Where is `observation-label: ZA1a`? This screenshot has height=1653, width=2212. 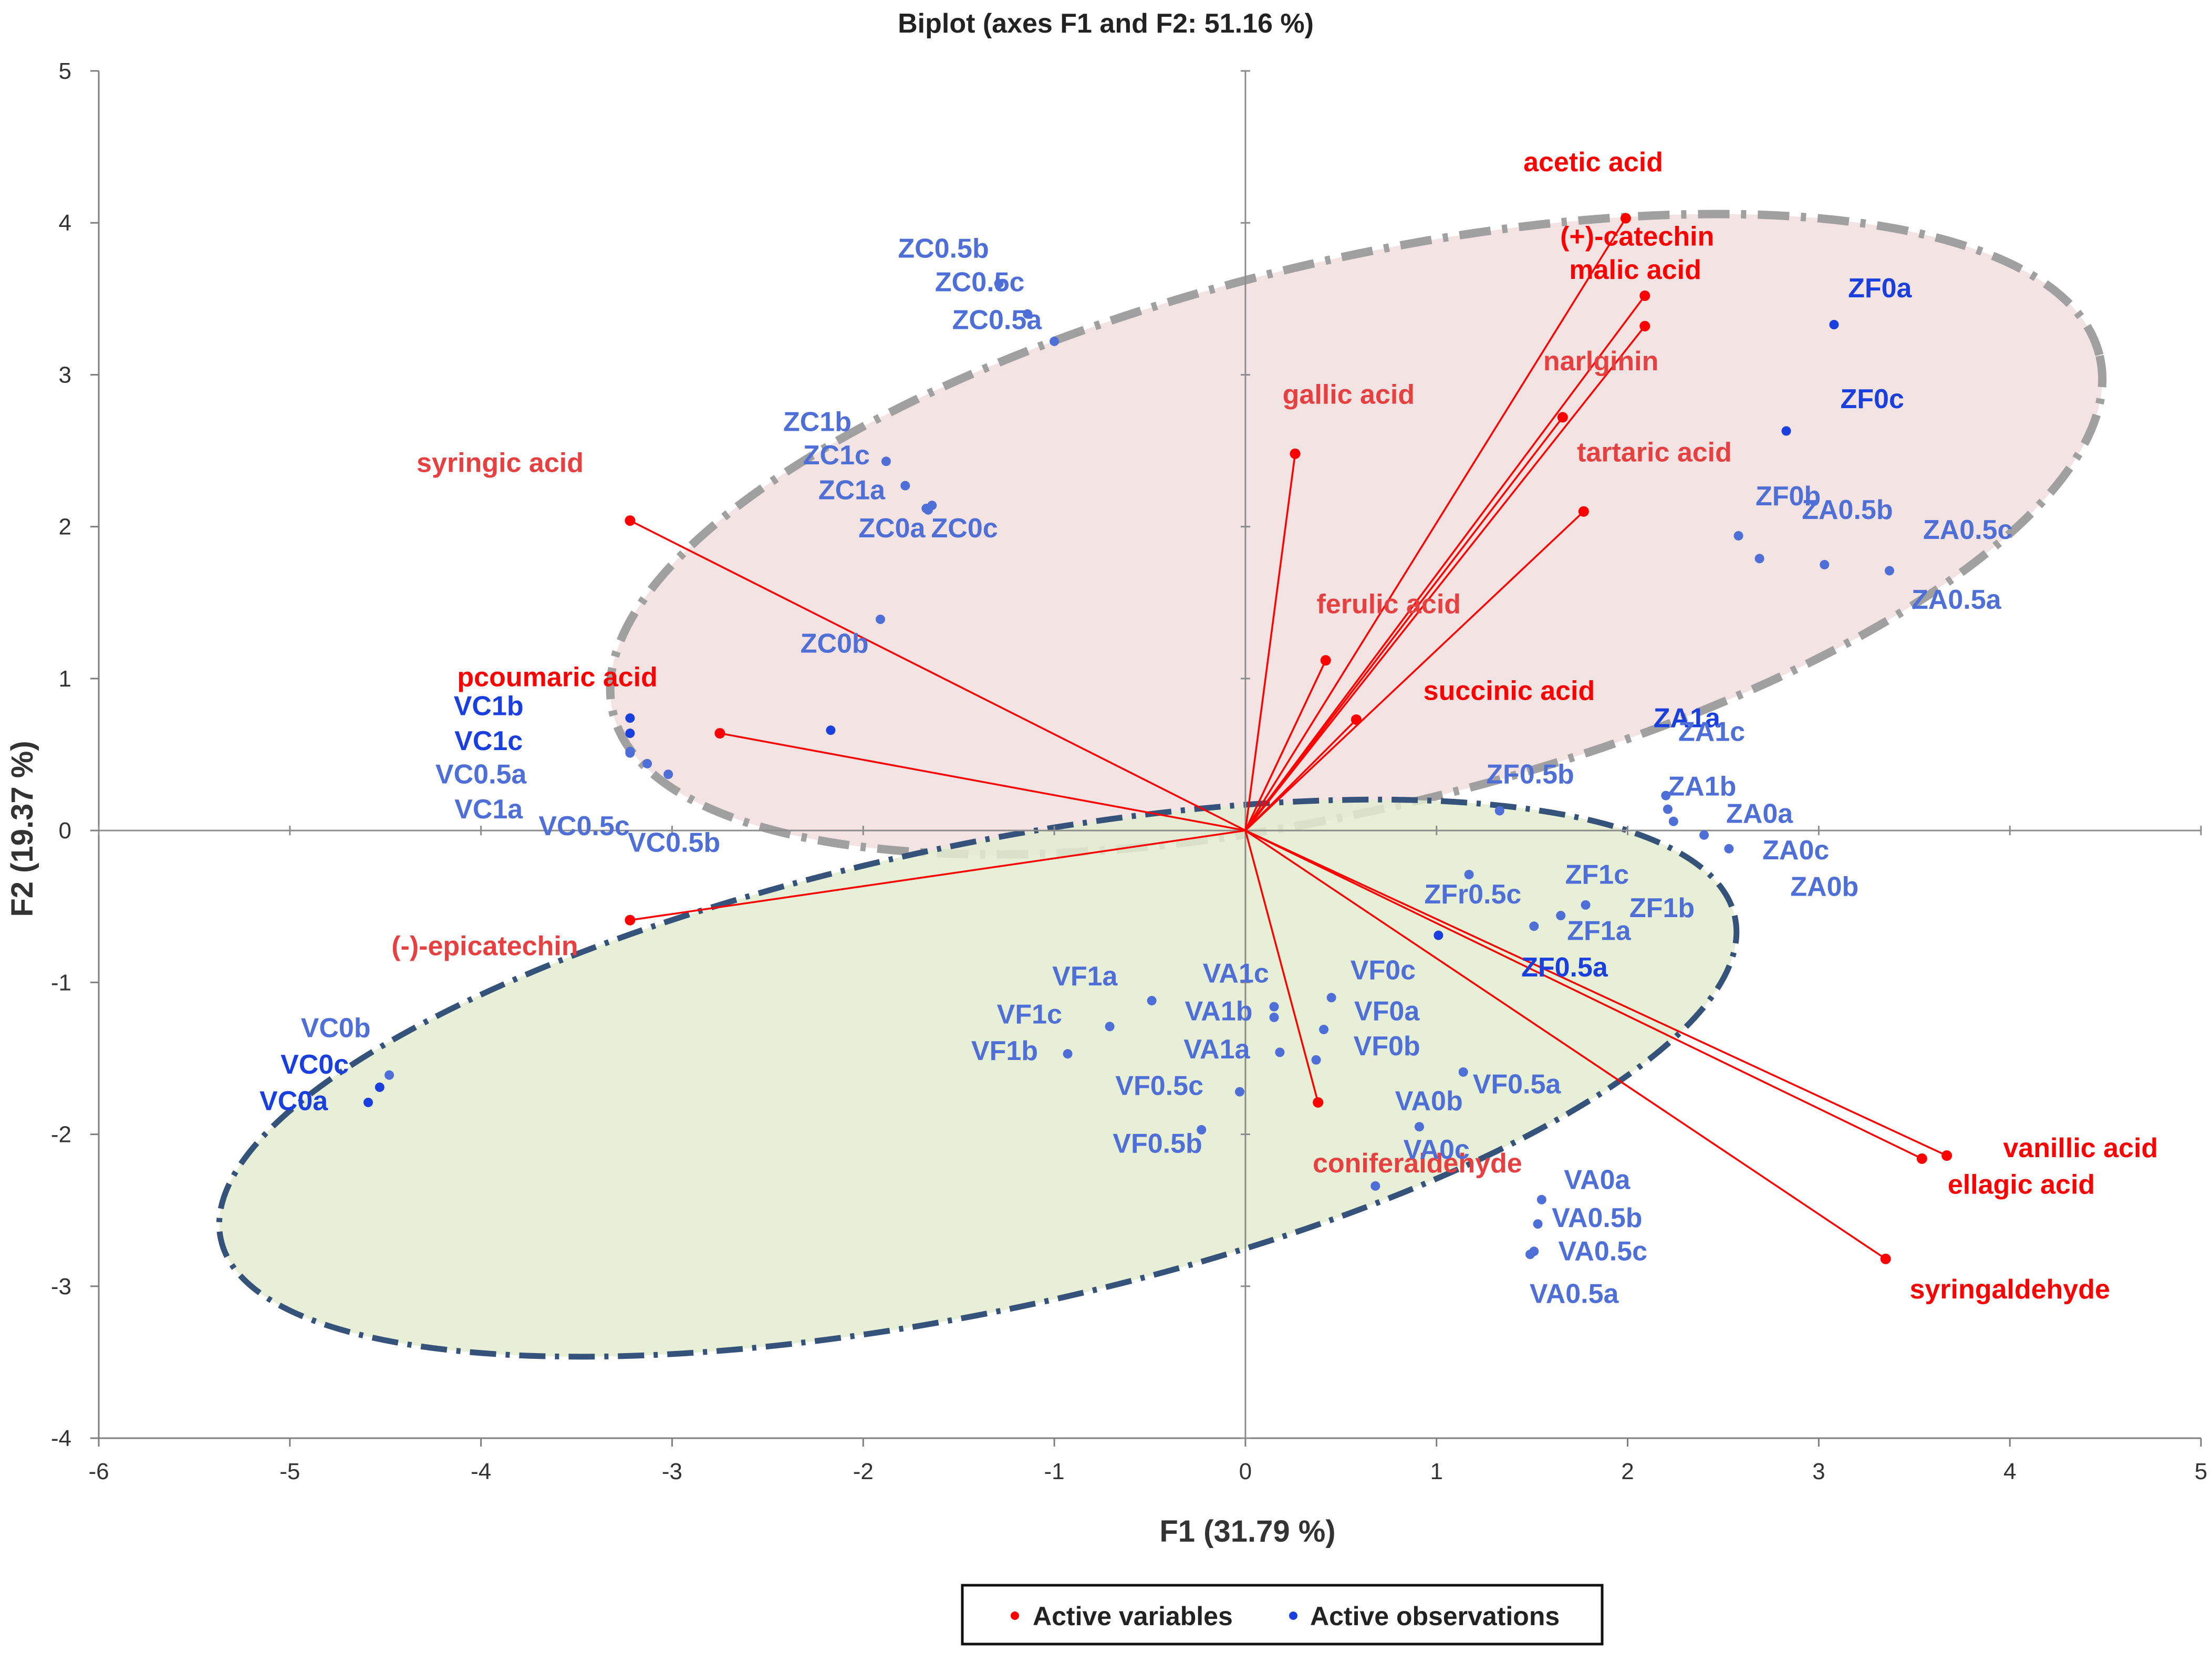 observation-label: ZA1a is located at coordinates (1687, 718).